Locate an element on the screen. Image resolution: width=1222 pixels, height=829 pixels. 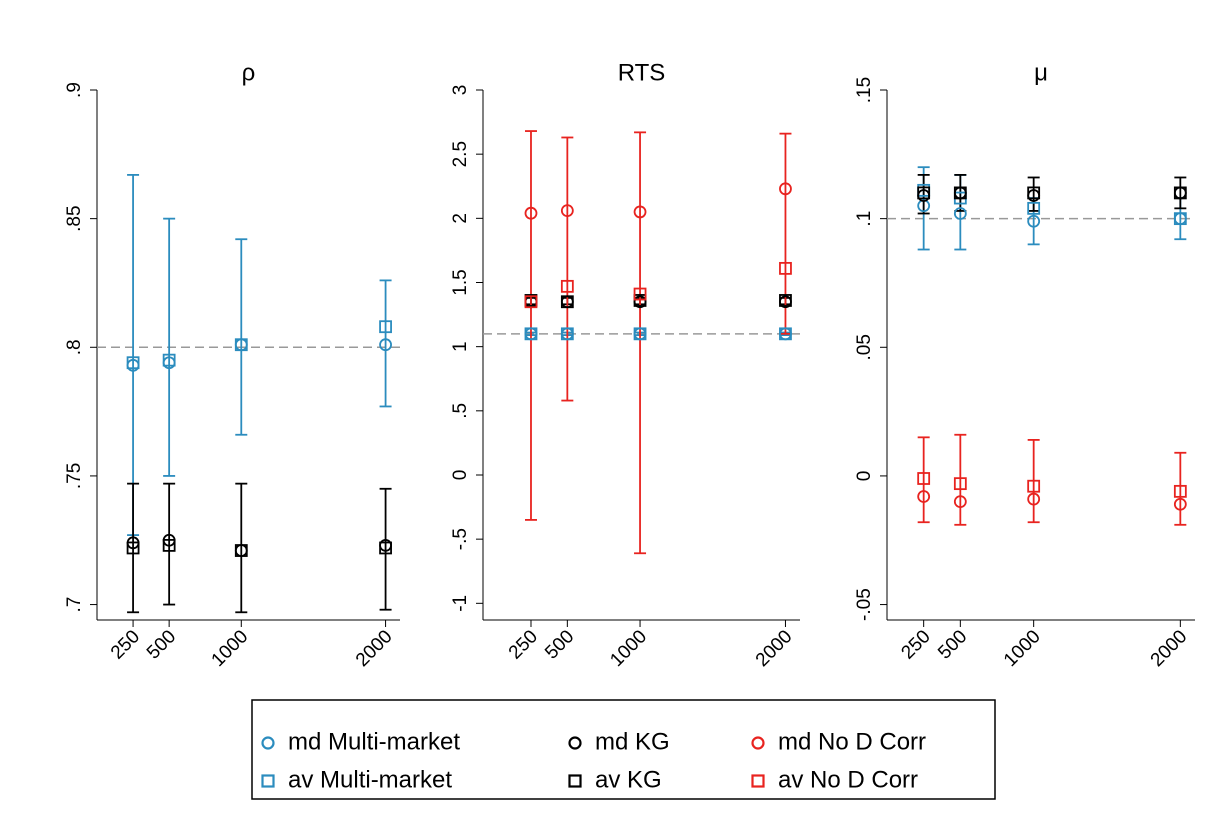
legend-label: av Multi-market is located at coordinates (370, 779).